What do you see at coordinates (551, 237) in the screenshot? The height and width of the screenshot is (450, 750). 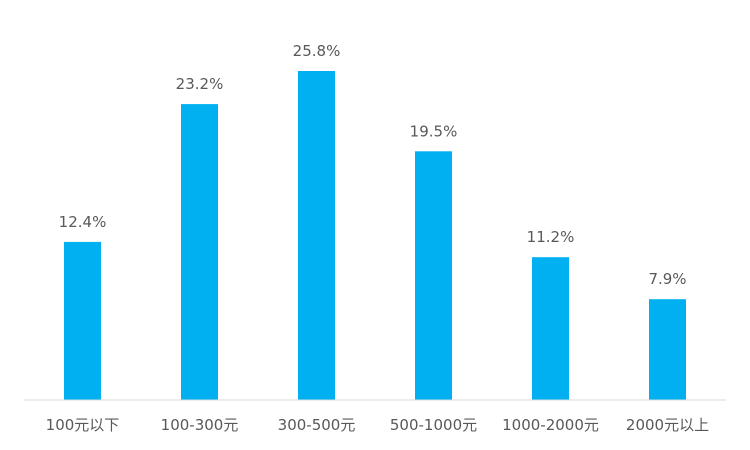 I see `data-label-4: 11.2%` at bounding box center [551, 237].